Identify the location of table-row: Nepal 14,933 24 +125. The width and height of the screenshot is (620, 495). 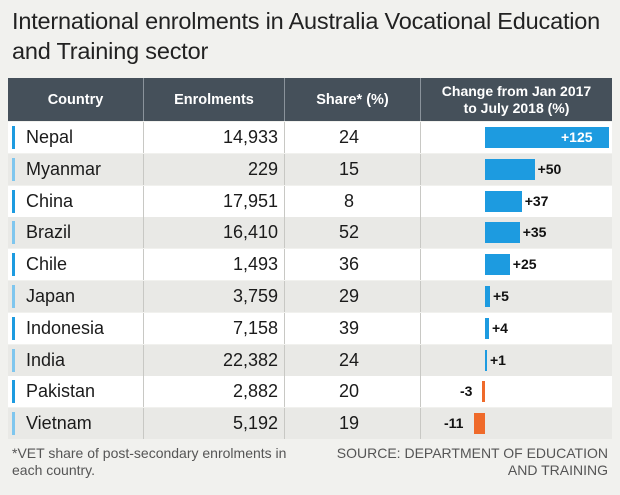
(310, 137).